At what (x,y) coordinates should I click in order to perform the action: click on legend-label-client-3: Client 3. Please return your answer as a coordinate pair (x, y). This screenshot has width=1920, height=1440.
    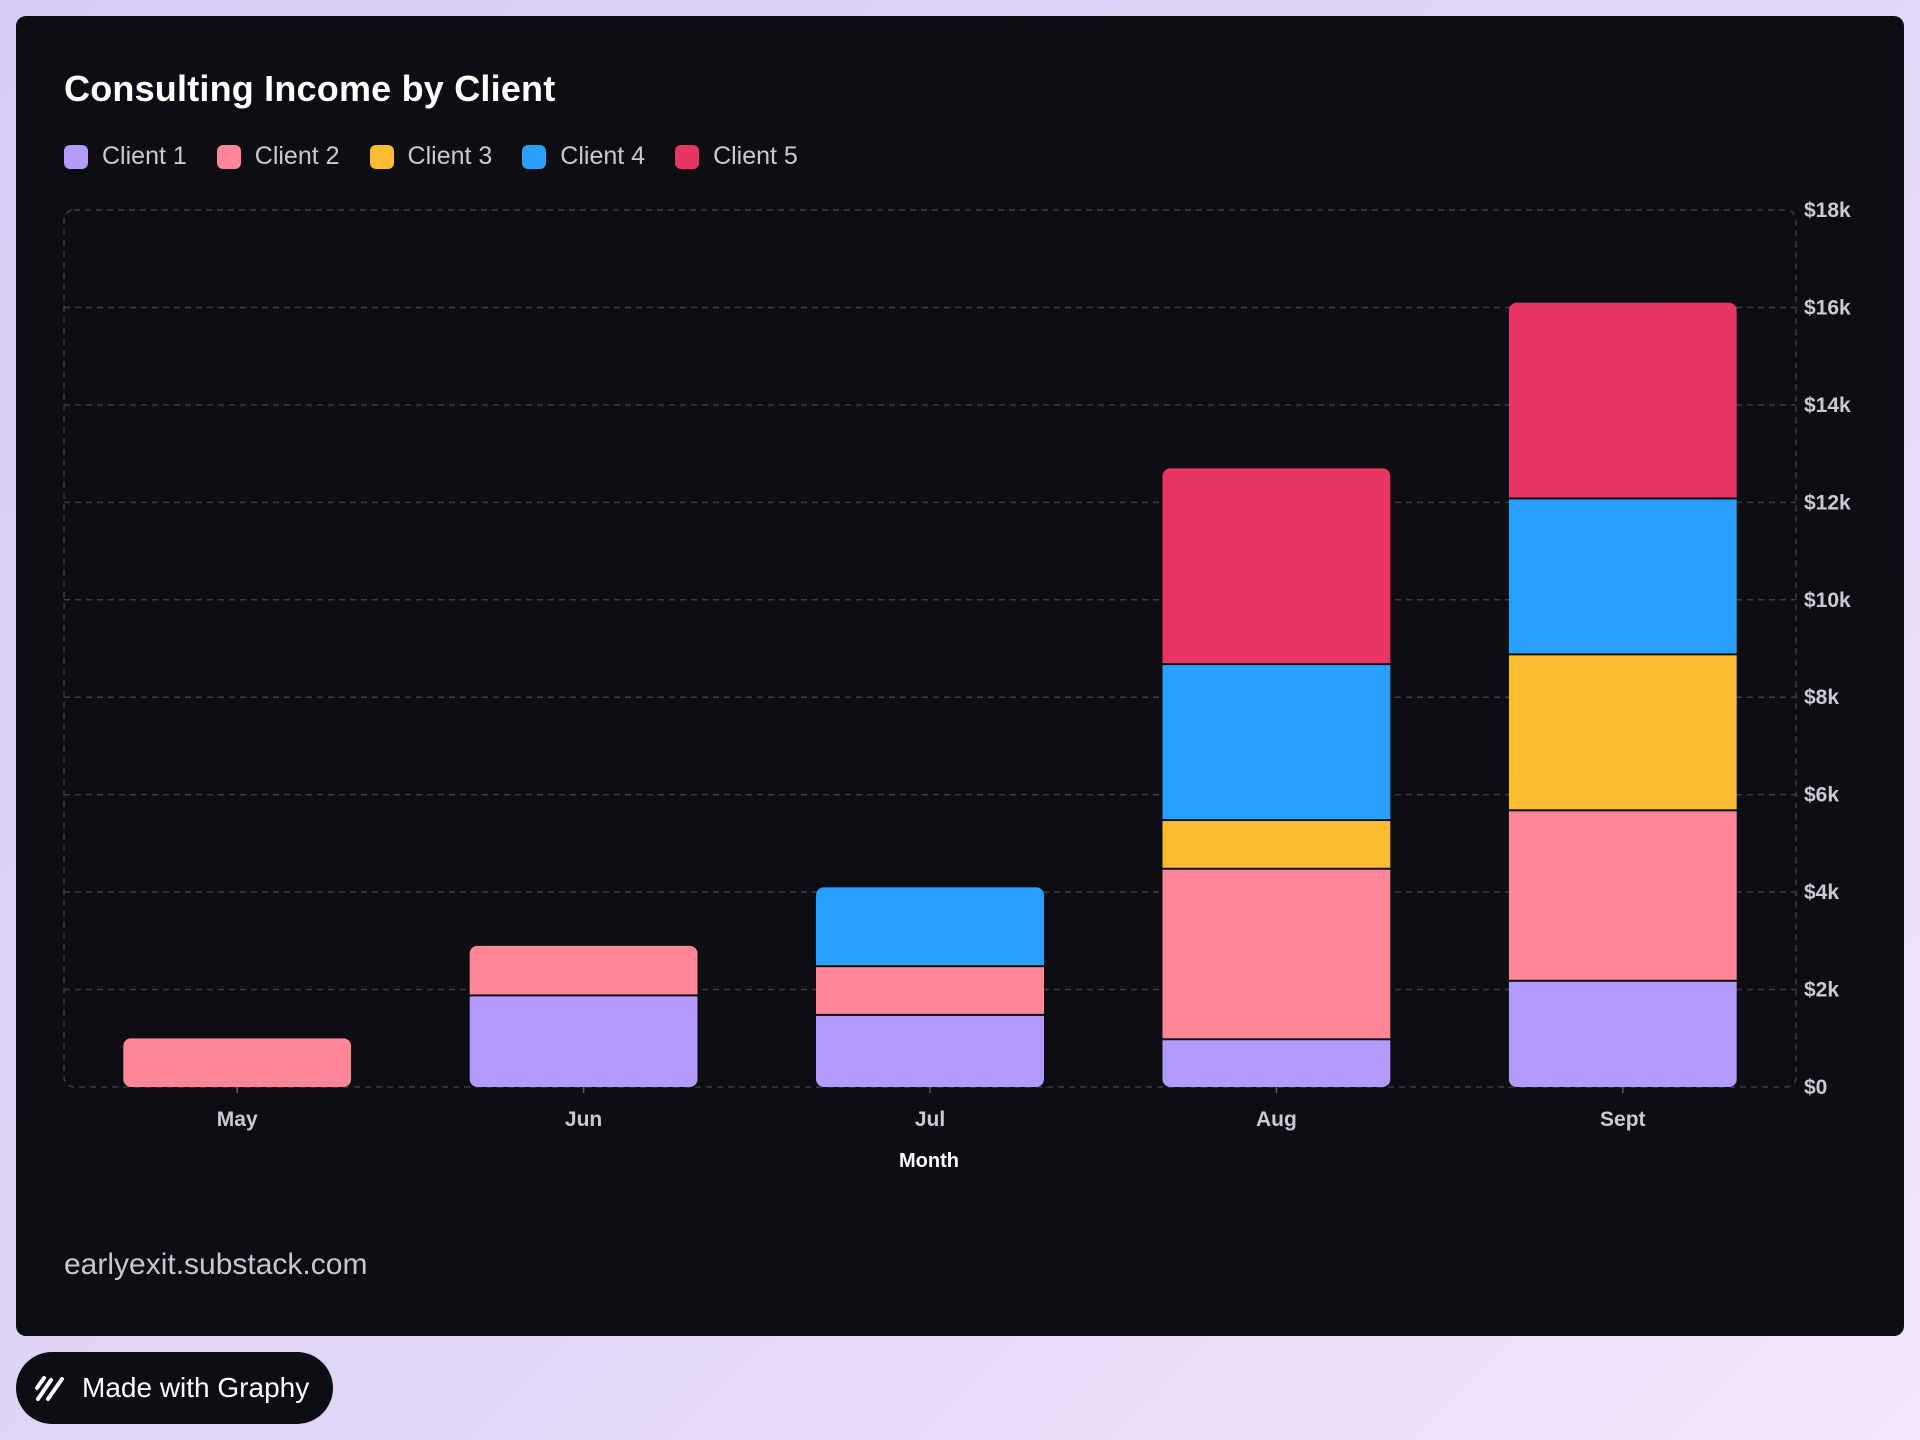
    Looking at the image, I should click on (450, 156).